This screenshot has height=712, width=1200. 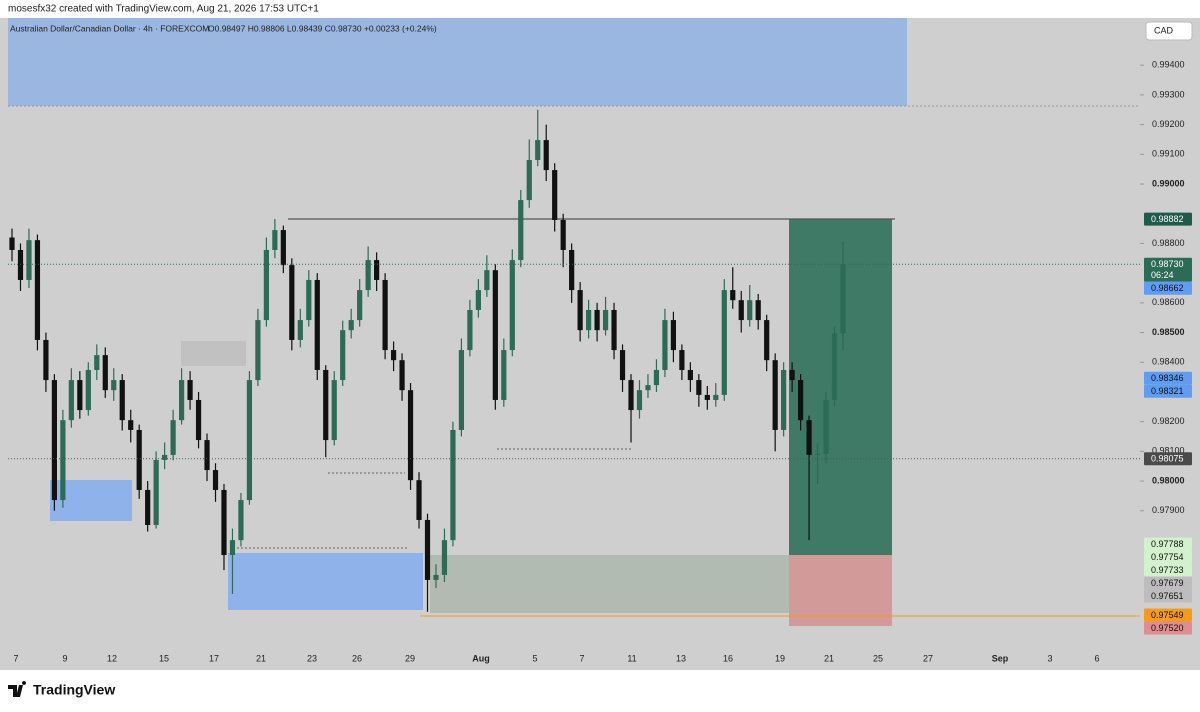 What do you see at coordinates (1167, 378) in the screenshot?
I see `price-label: 0.98346` at bounding box center [1167, 378].